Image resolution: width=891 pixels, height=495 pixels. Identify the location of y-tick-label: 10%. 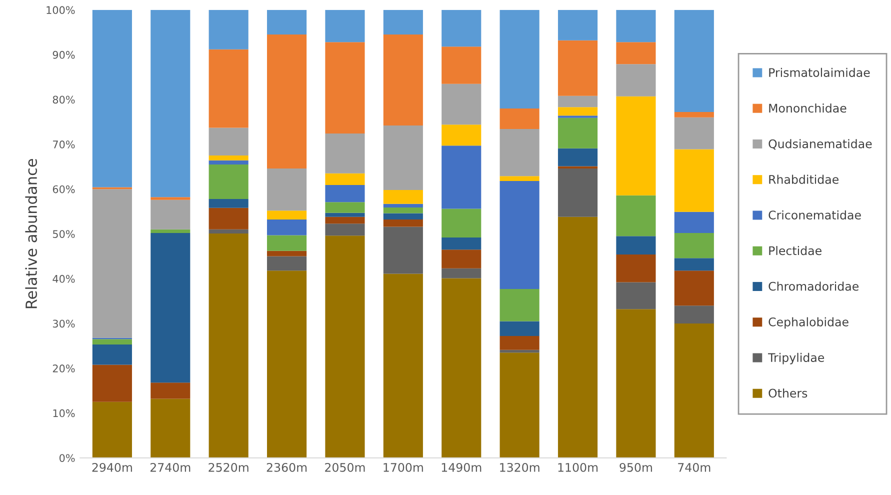
(64, 413).